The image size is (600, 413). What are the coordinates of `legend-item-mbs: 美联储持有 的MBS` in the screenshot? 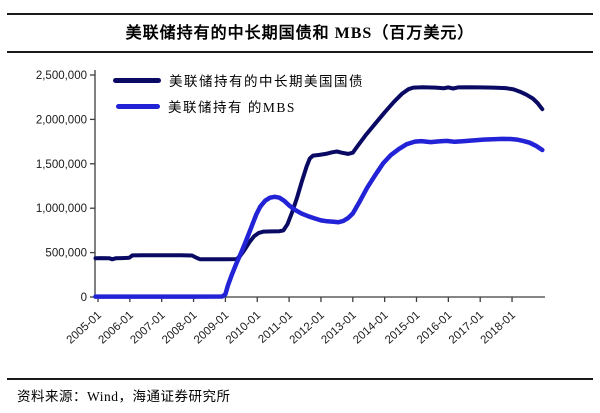 It's located at (238, 106).